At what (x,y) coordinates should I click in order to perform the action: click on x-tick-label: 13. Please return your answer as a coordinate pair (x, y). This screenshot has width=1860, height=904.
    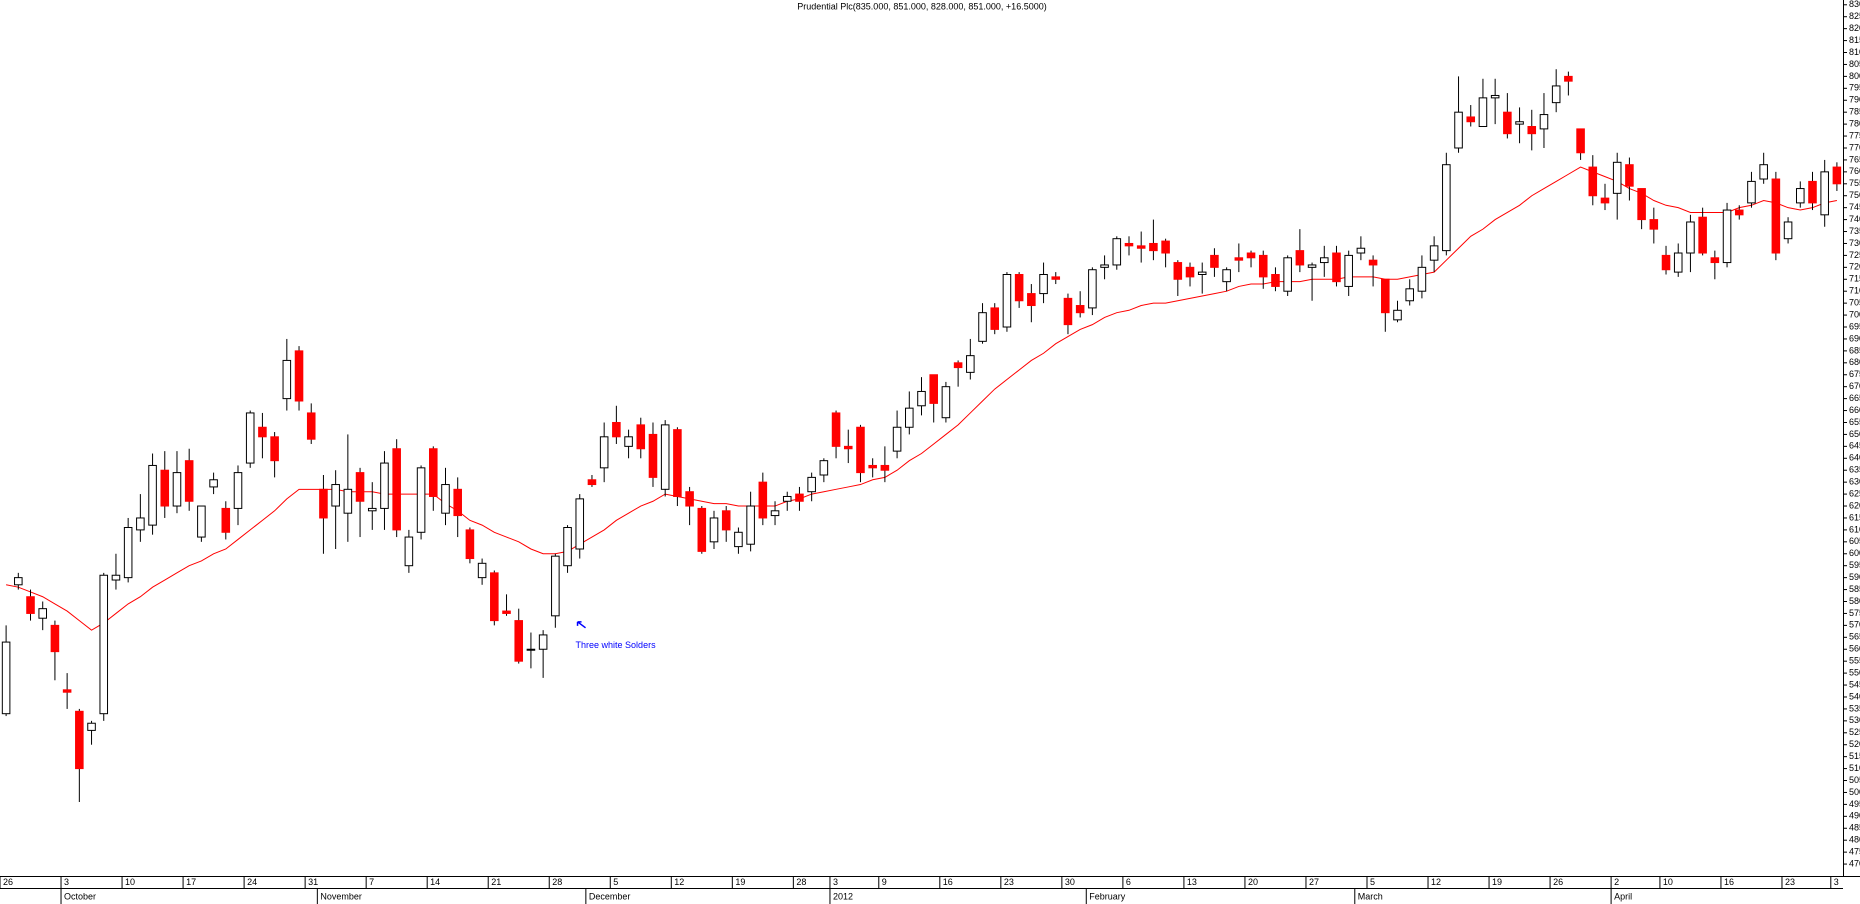
    Looking at the image, I should click on (1192, 882).